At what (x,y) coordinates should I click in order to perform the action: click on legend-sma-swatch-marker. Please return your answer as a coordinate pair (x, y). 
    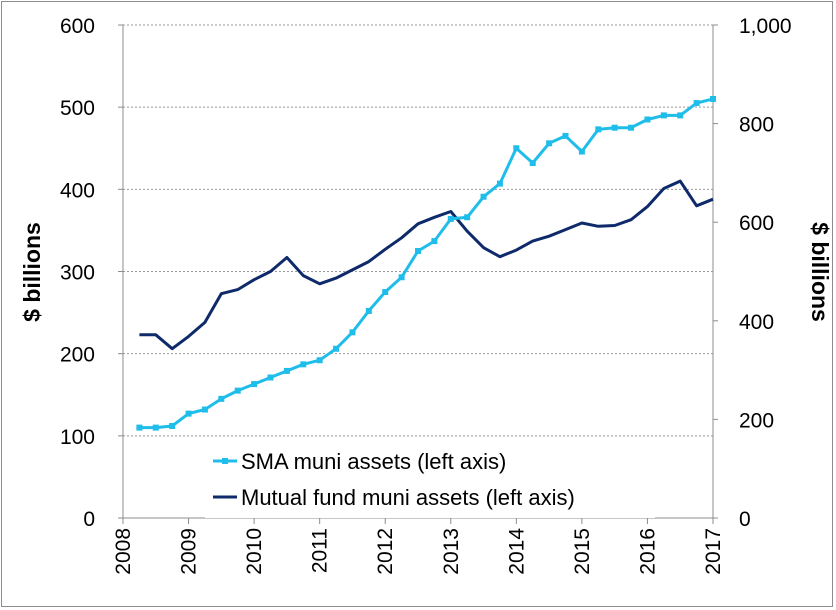
    Looking at the image, I should click on (225, 461).